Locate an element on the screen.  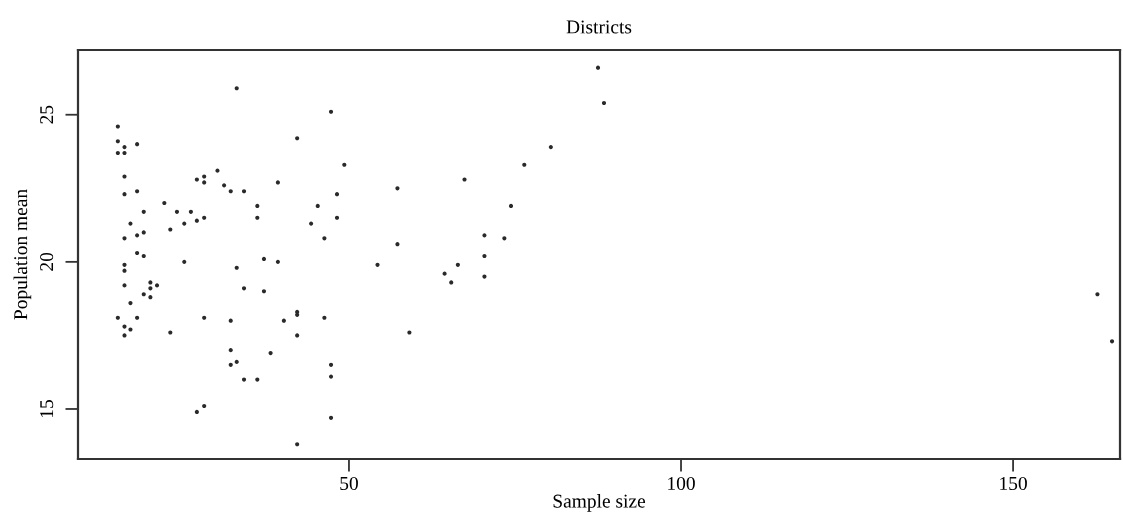
x-axis-title: Sample size is located at coordinates (599, 502).